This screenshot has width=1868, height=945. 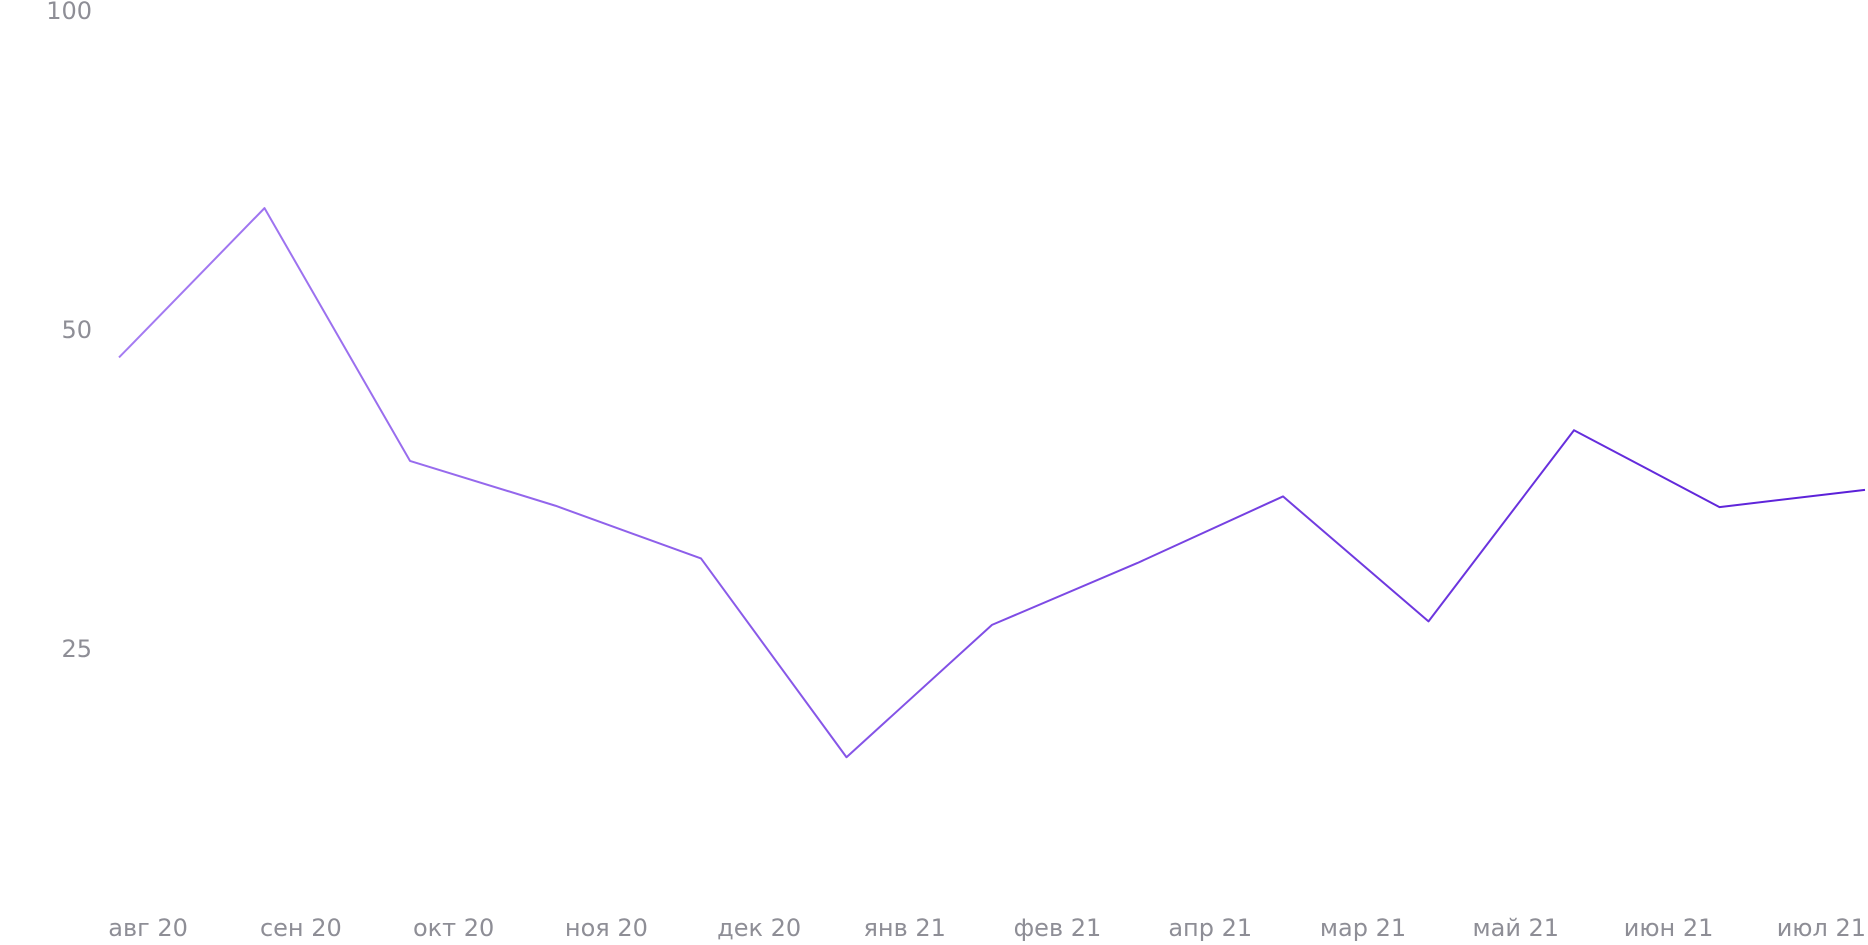 What do you see at coordinates (606, 928) in the screenshot?
I see `x-tick-label: ноя 20` at bounding box center [606, 928].